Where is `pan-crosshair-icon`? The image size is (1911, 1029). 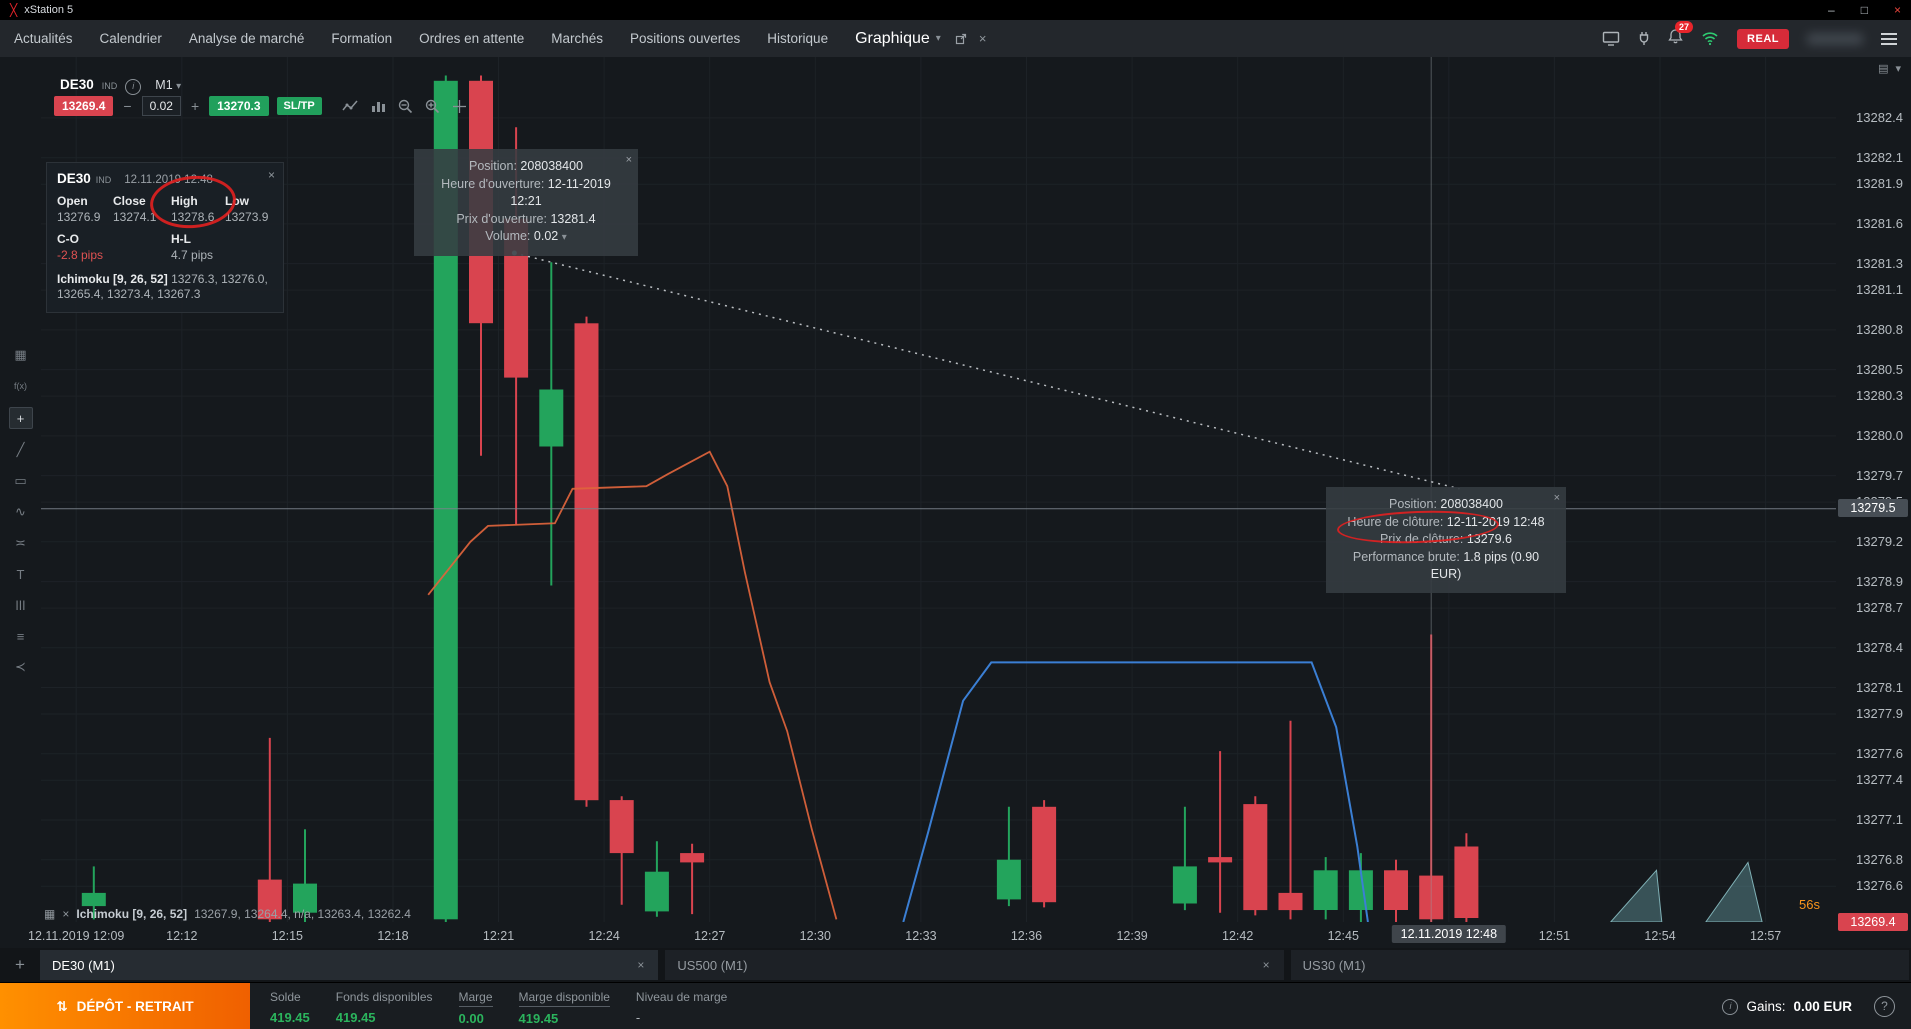 pan-crosshair-icon is located at coordinates (459, 106).